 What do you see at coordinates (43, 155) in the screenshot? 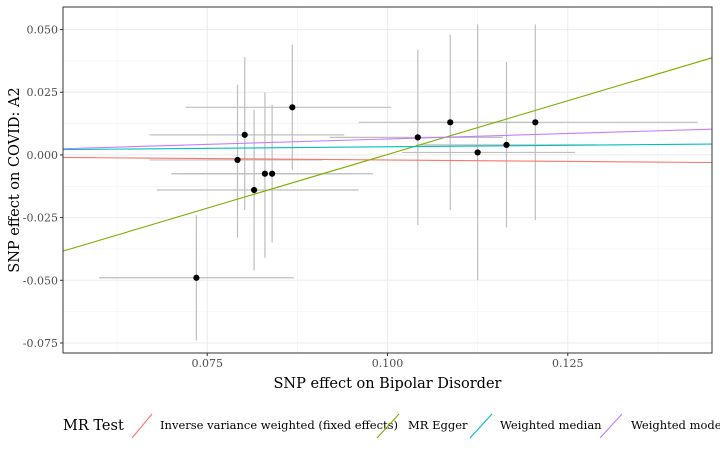
I see `y-tick-label: 0.000` at bounding box center [43, 155].